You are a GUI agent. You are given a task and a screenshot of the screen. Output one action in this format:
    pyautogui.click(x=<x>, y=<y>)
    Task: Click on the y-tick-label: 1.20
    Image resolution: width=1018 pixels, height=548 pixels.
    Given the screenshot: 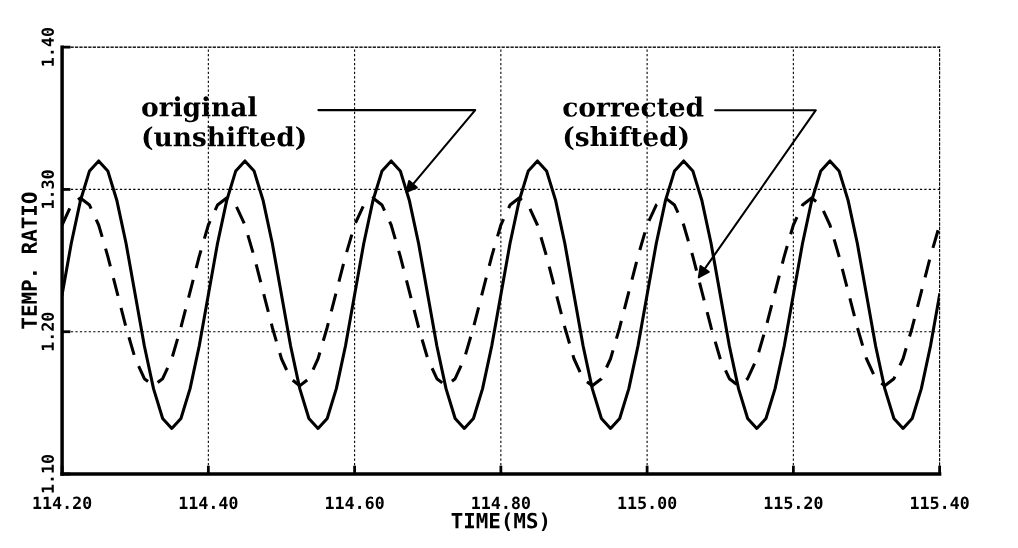 What is the action you would take?
    pyautogui.click(x=48, y=331)
    